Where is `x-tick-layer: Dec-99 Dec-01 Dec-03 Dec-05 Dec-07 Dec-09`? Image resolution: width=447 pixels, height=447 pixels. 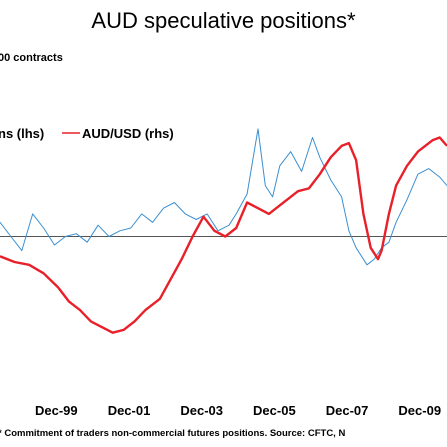 x-tick-layer: Dec-99 Dec-01 Dec-03 Dec-05 Dec-07 Dec-09 is located at coordinates (238, 410).